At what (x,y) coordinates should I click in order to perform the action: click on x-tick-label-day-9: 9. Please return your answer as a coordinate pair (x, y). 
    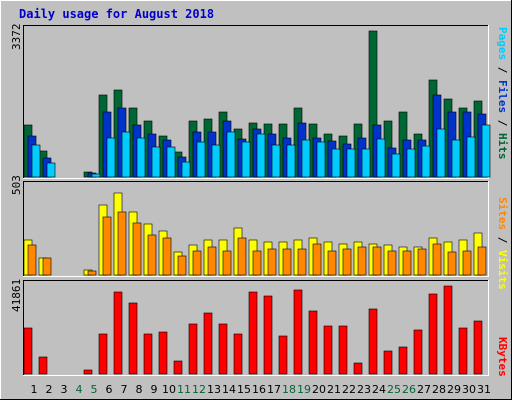
    Looking at the image, I should click on (154, 389).